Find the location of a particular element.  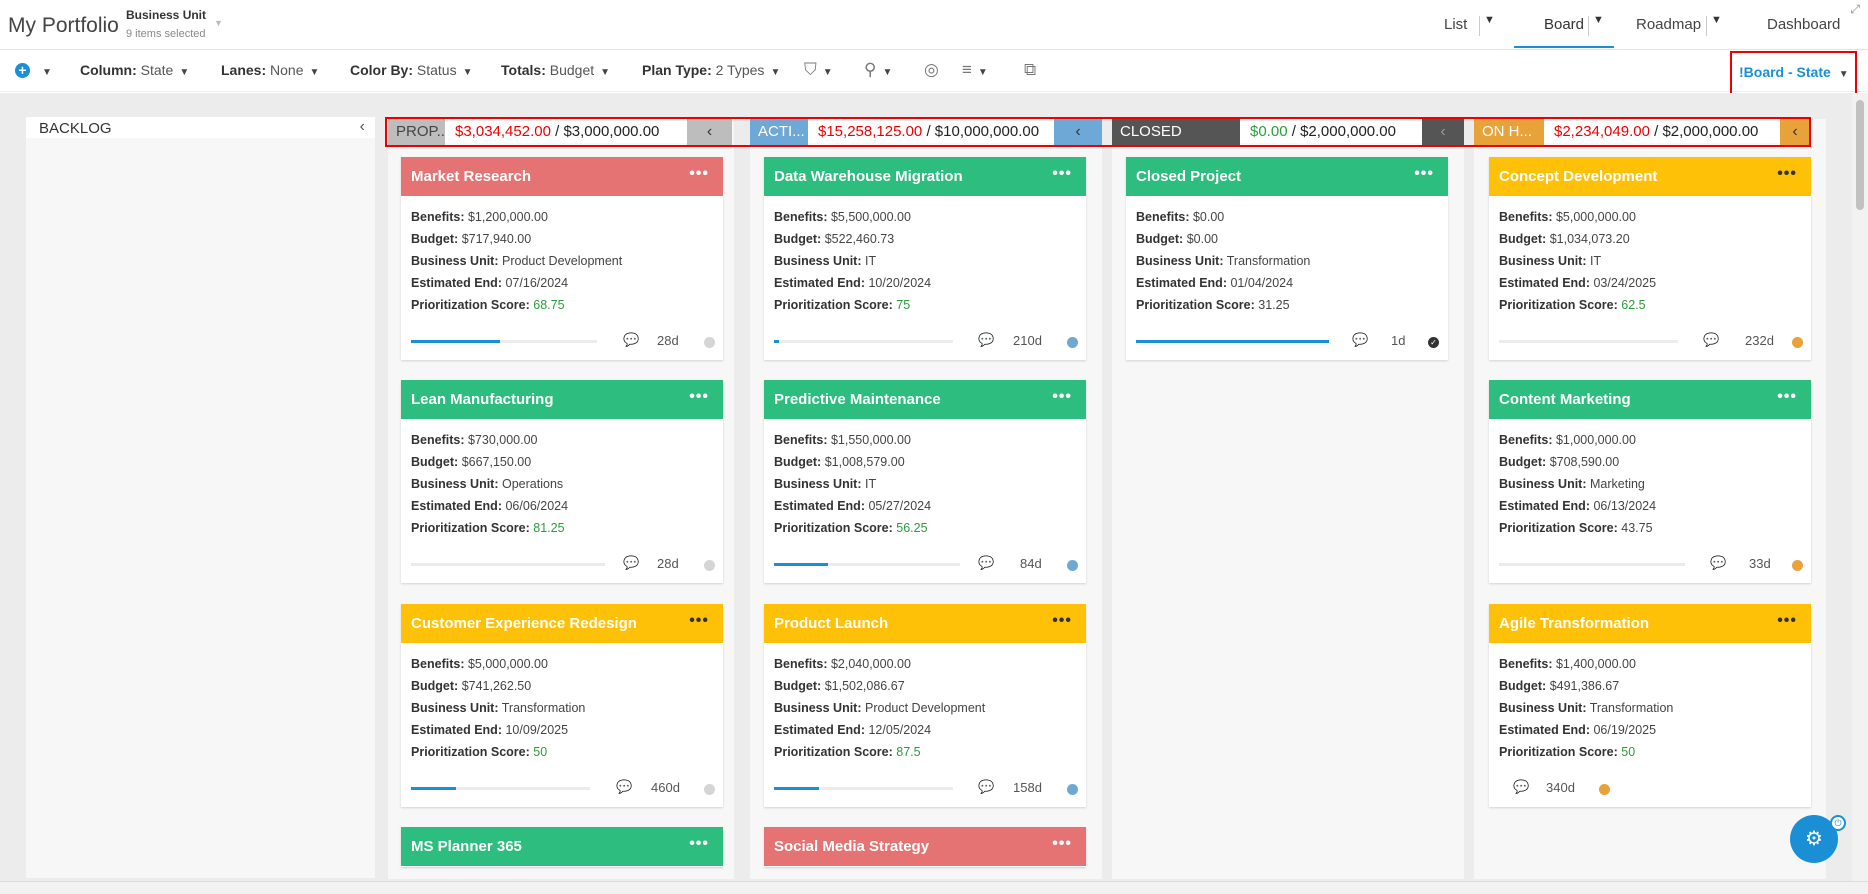

card-title-bar: Lean Manufacturing ••• is located at coordinates (562, 399).